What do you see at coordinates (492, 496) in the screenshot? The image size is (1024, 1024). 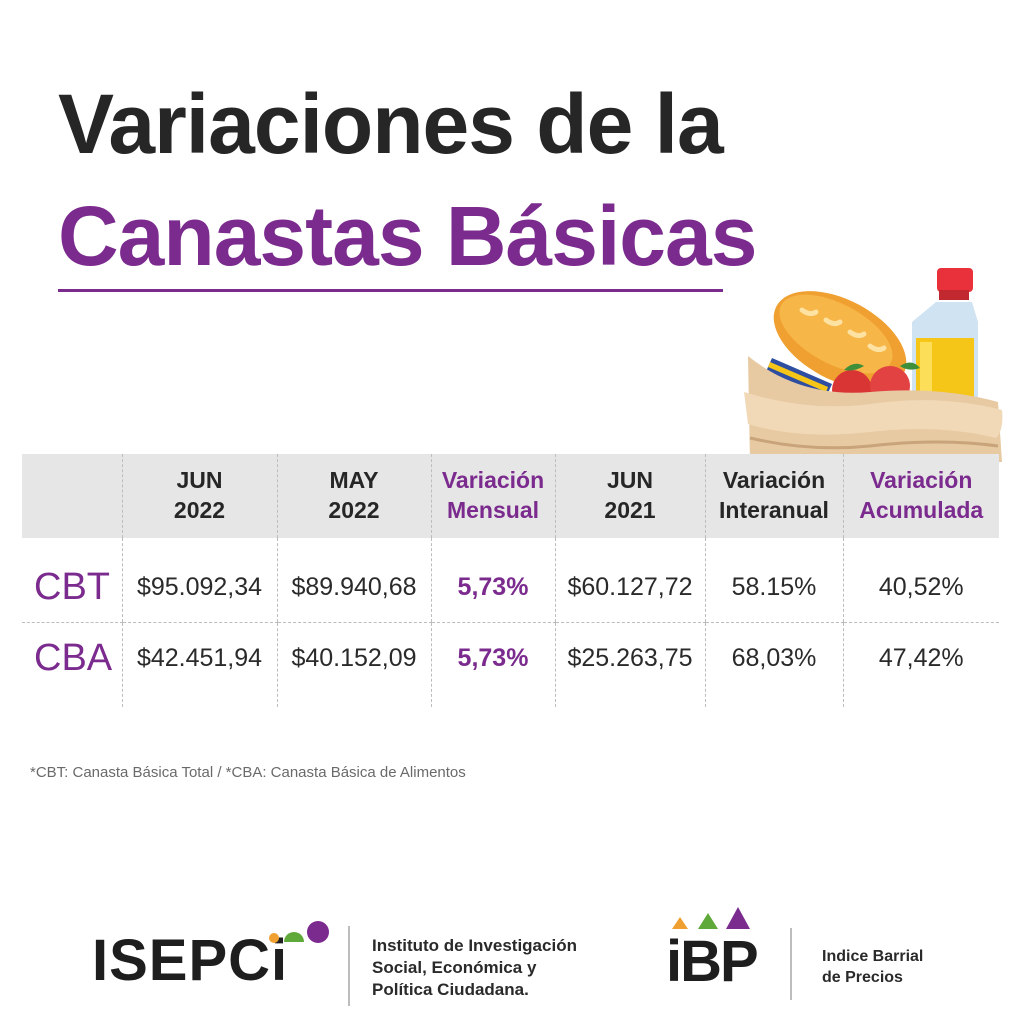 I see `header-variacion-mensual: Variación Mensual` at bounding box center [492, 496].